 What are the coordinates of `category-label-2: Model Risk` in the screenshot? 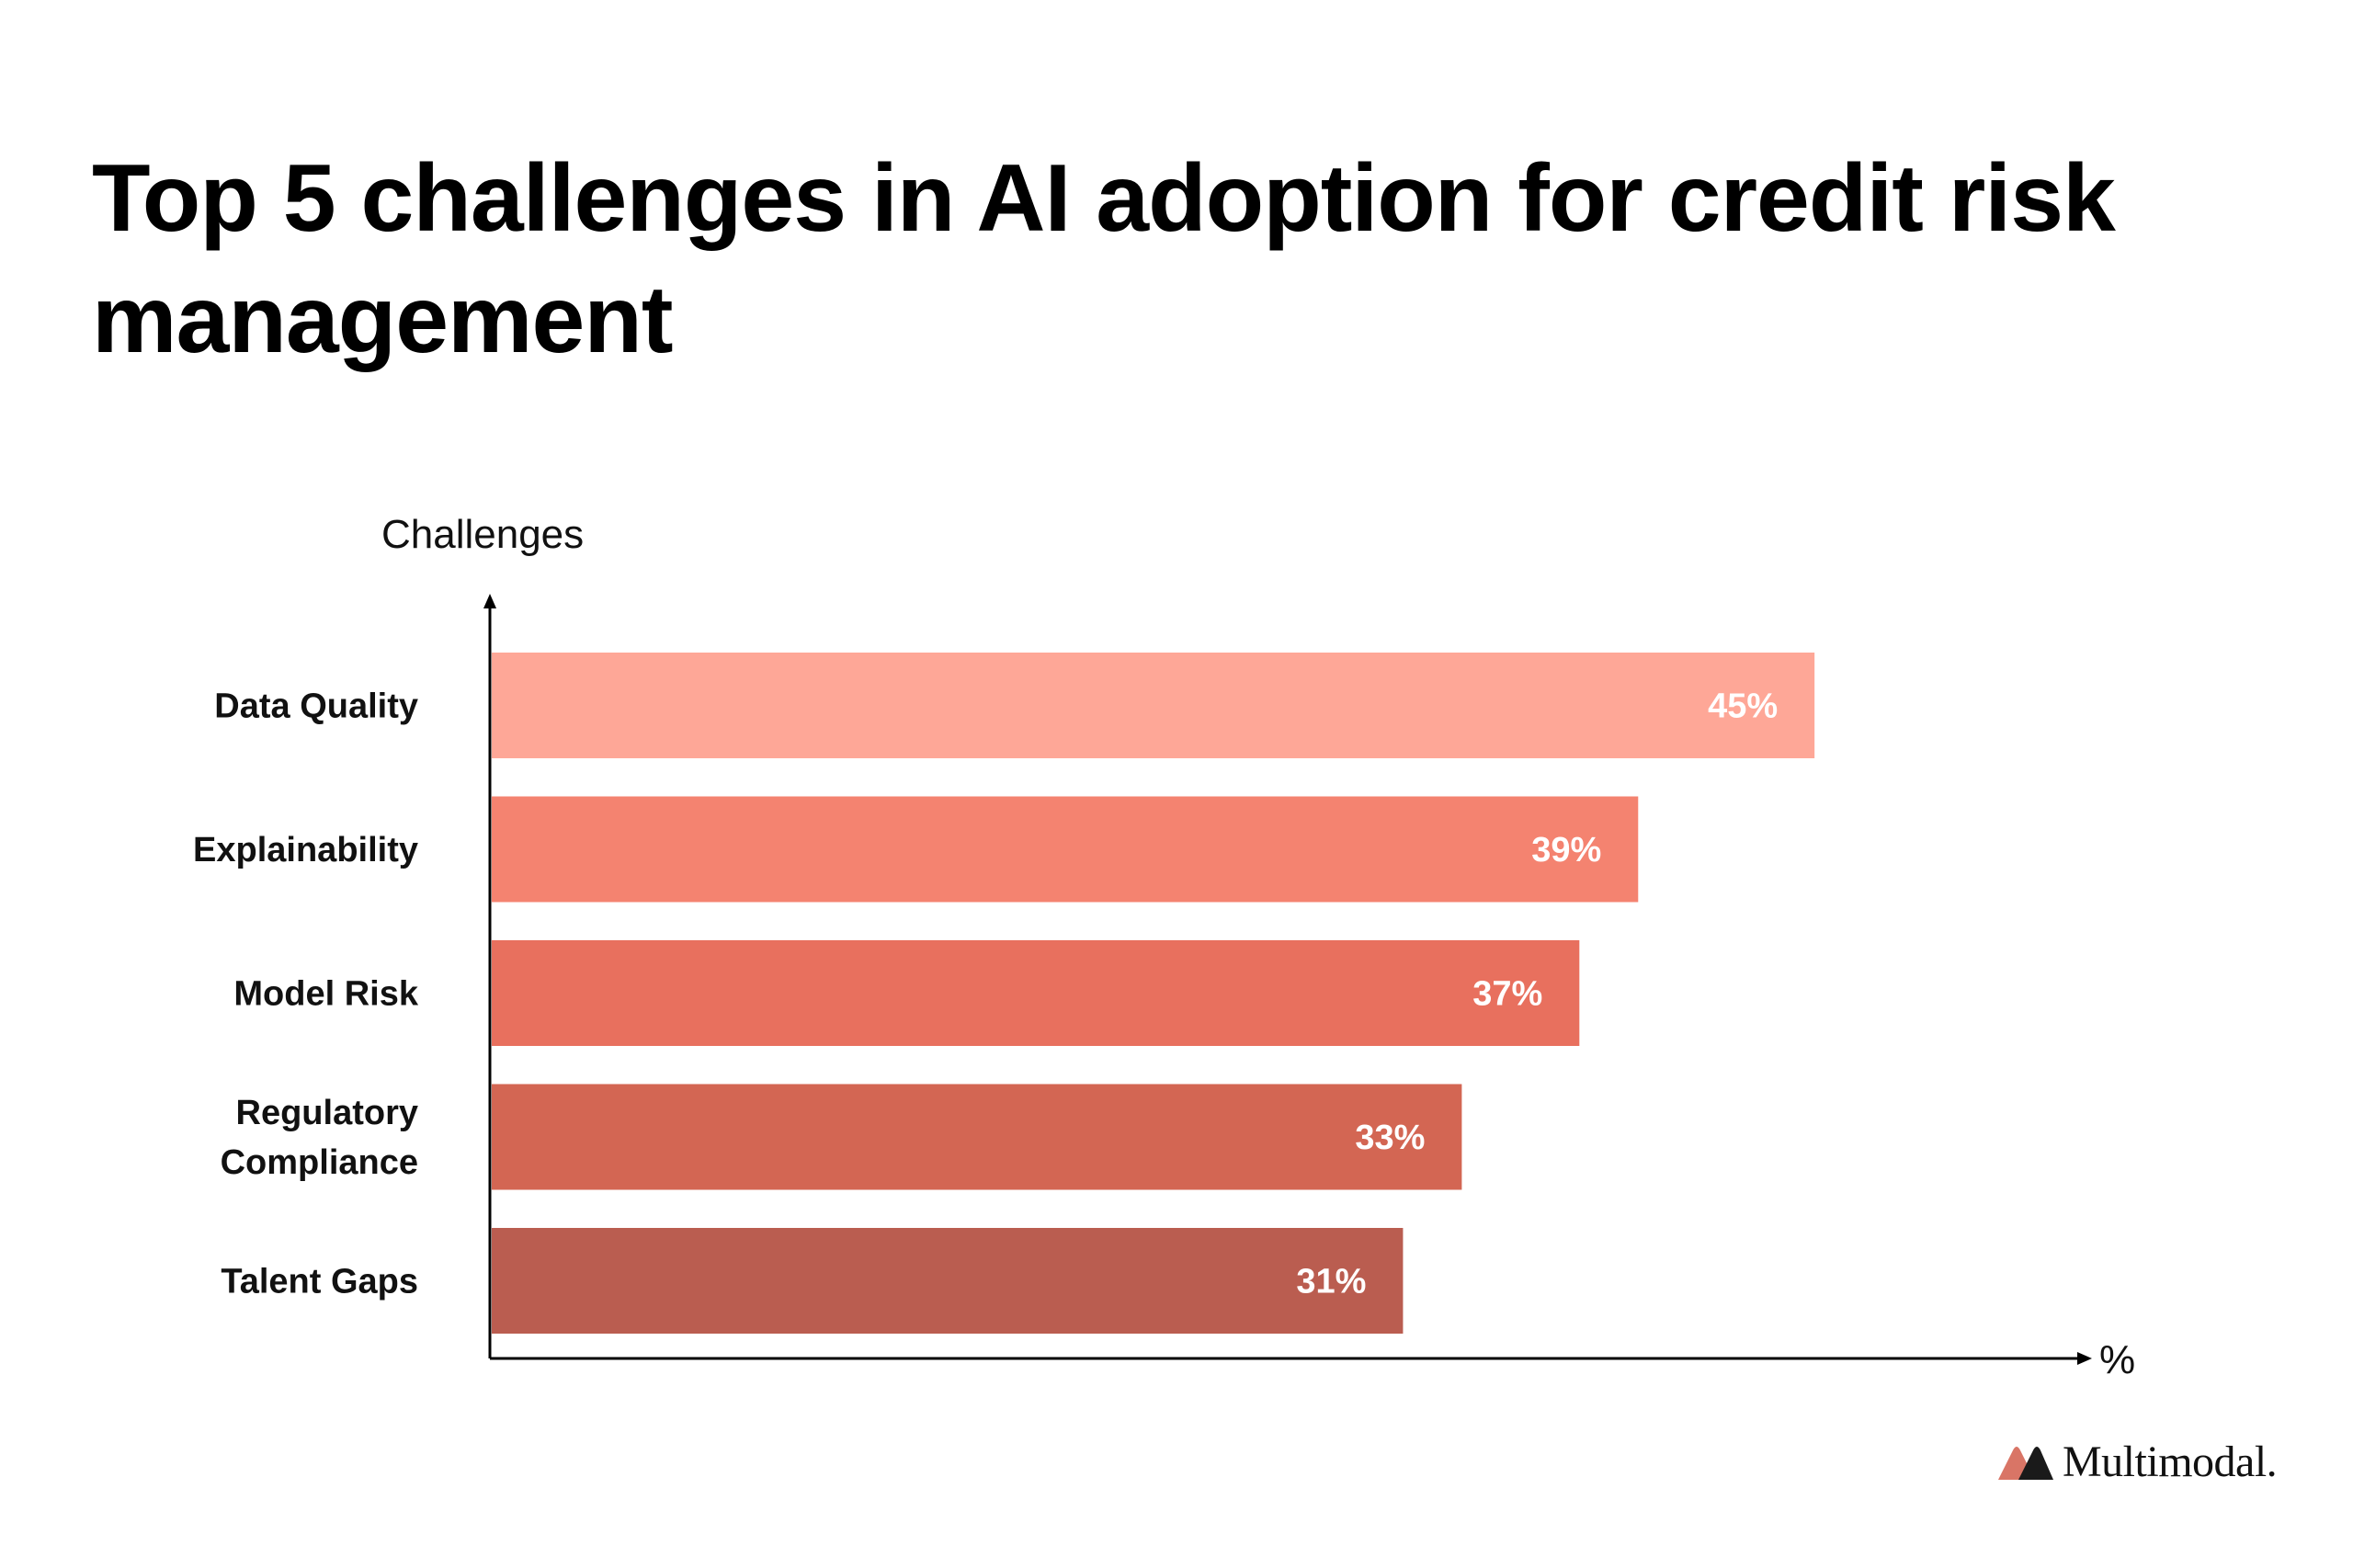 It's located at (325, 994).